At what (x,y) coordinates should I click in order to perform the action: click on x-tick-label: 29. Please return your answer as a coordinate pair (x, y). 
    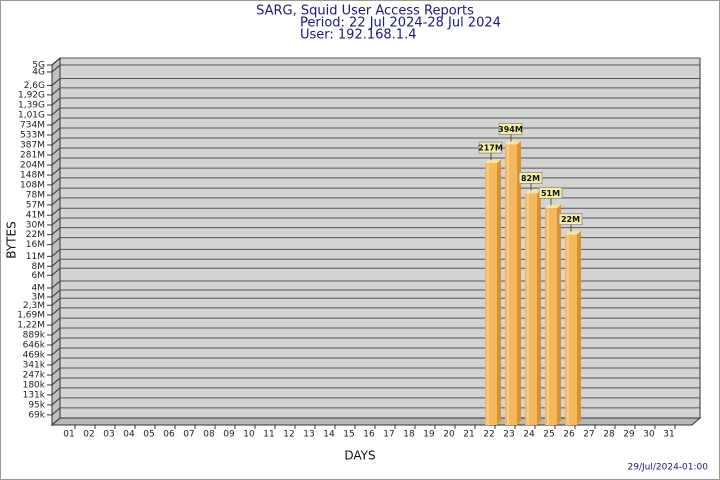
    Looking at the image, I should click on (629, 435).